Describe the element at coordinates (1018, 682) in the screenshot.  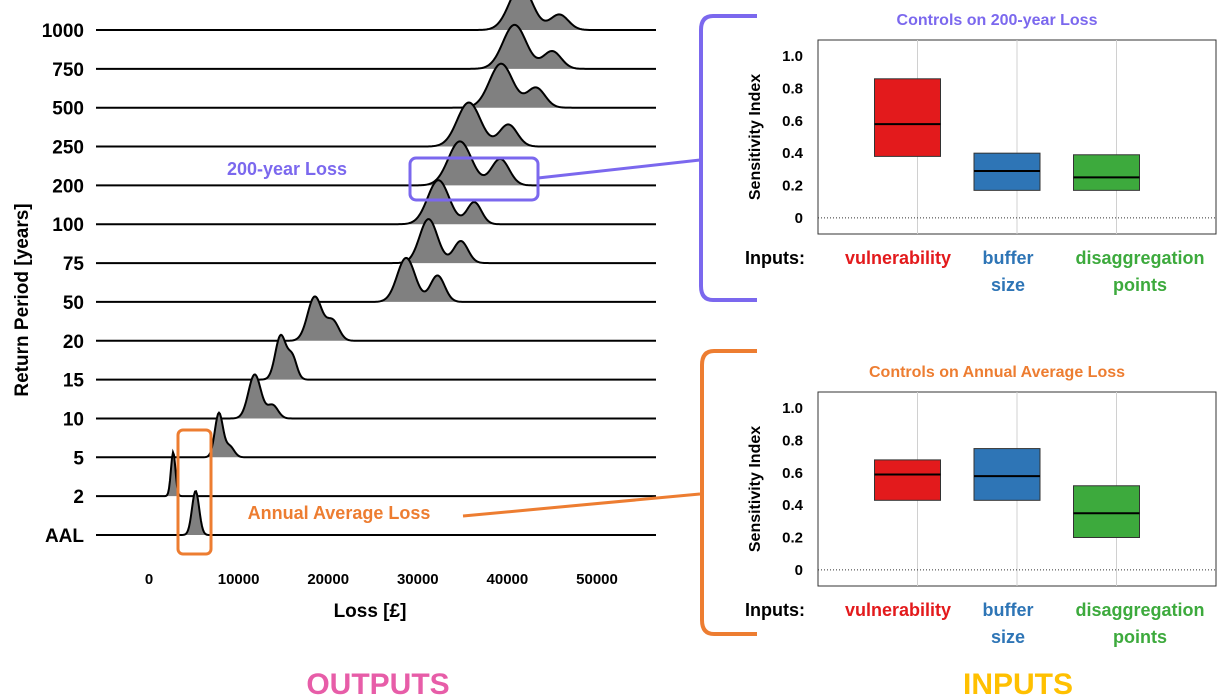
I see `inputs-label: INPUTS` at that location.